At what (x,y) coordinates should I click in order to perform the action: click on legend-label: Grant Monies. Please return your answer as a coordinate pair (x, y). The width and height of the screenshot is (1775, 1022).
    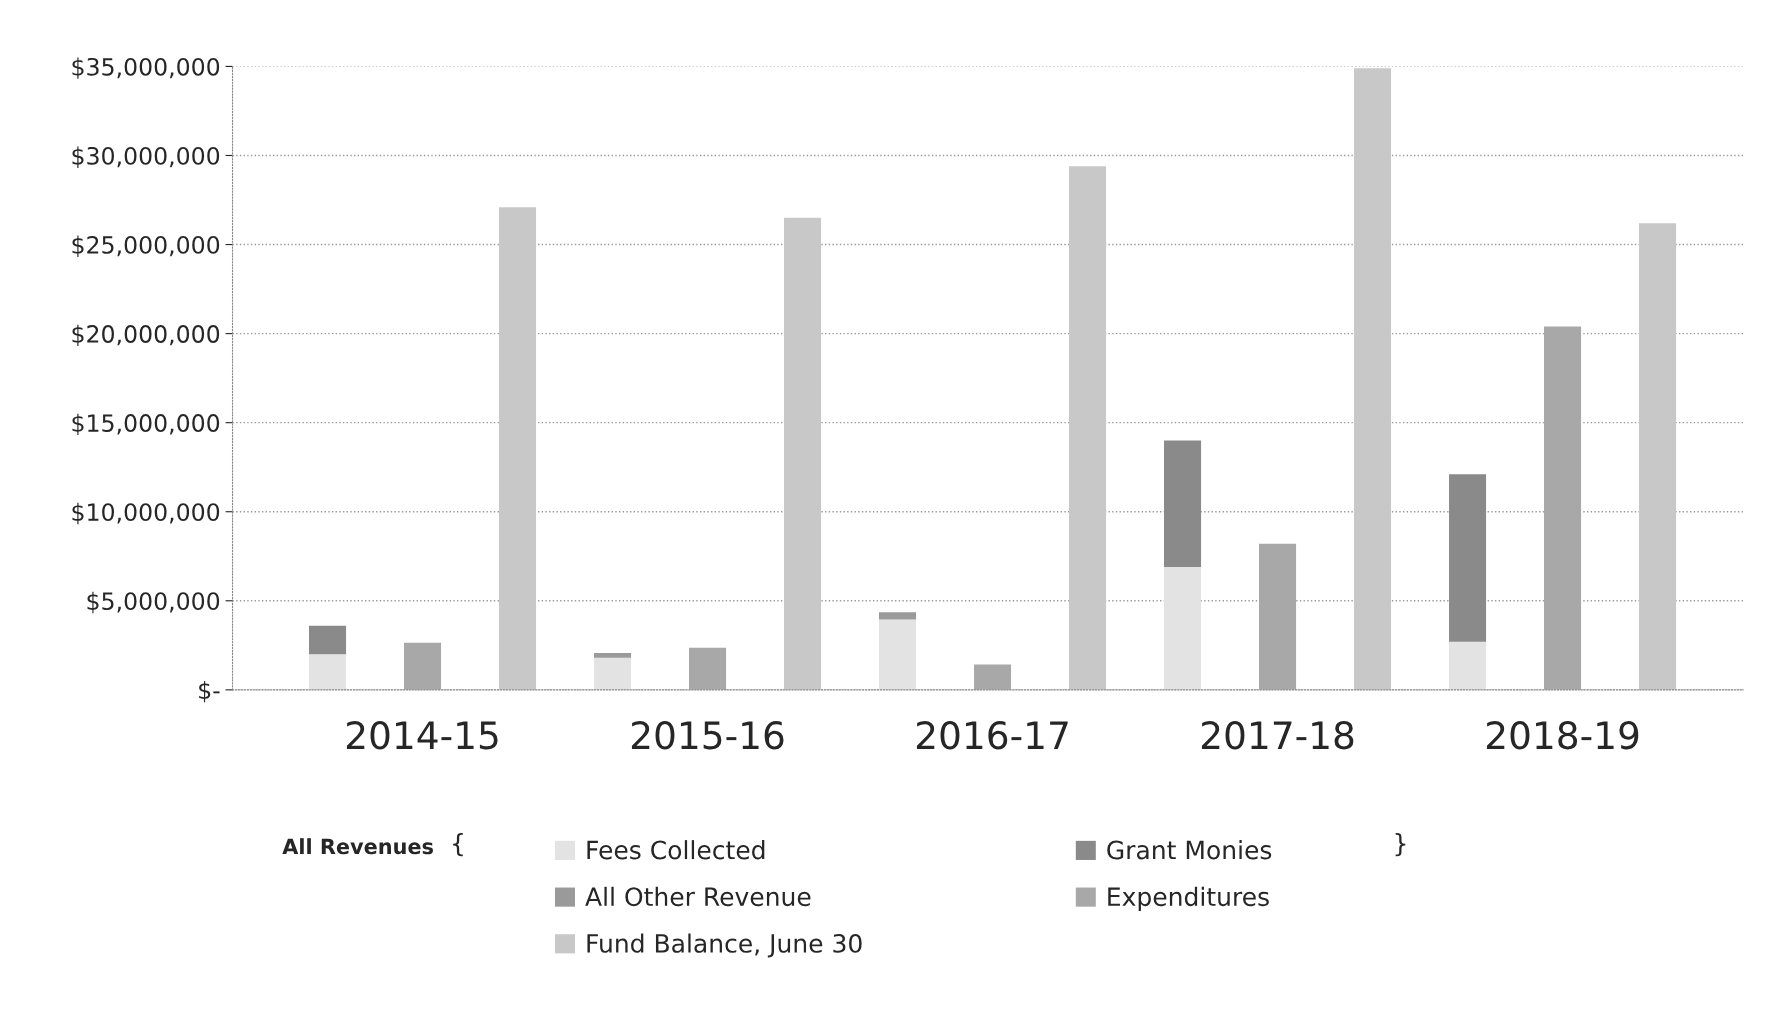
    Looking at the image, I should click on (1189, 850).